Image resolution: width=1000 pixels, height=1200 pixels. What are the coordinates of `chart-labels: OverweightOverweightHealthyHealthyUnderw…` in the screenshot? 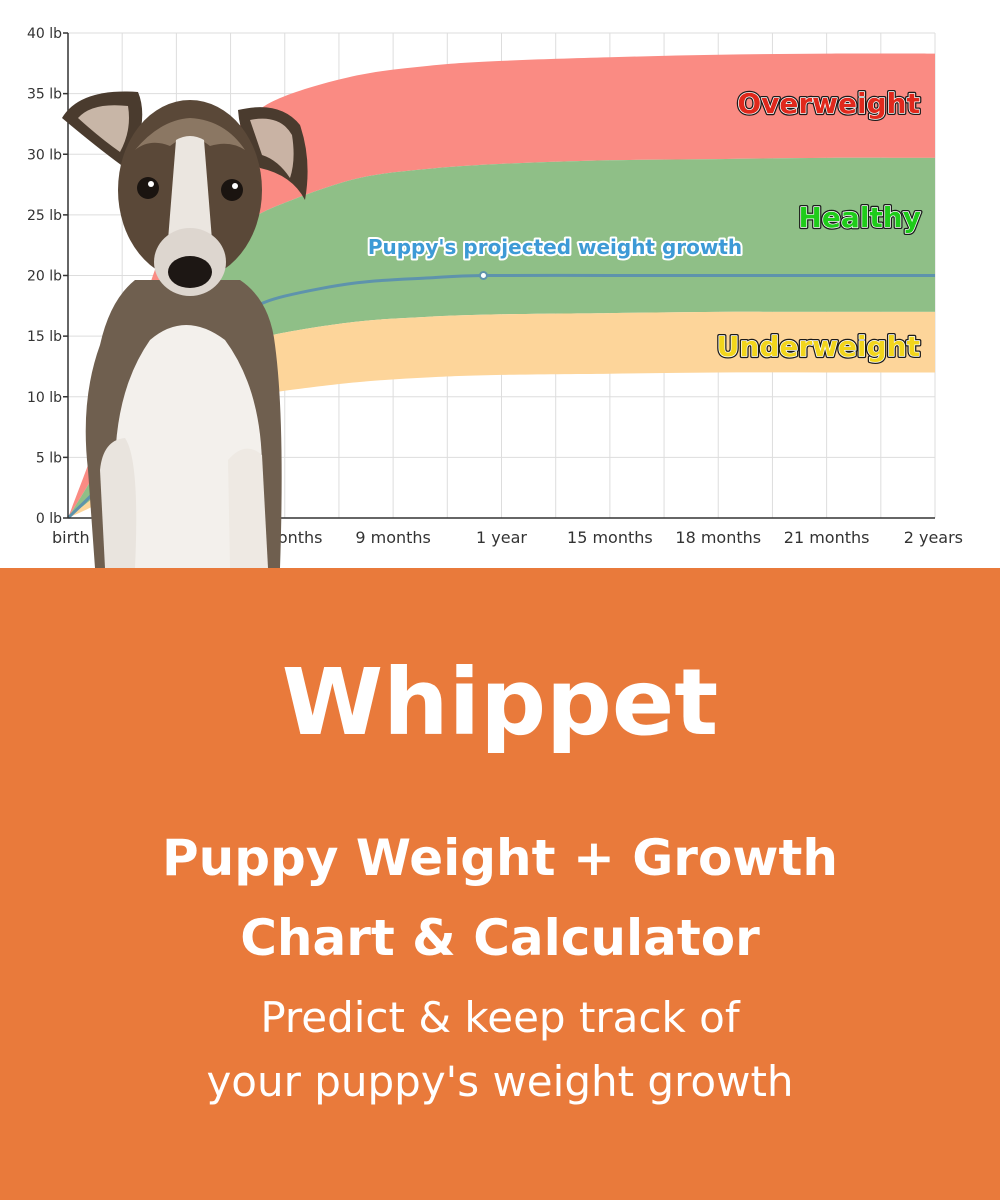 It's located at (644, 225).